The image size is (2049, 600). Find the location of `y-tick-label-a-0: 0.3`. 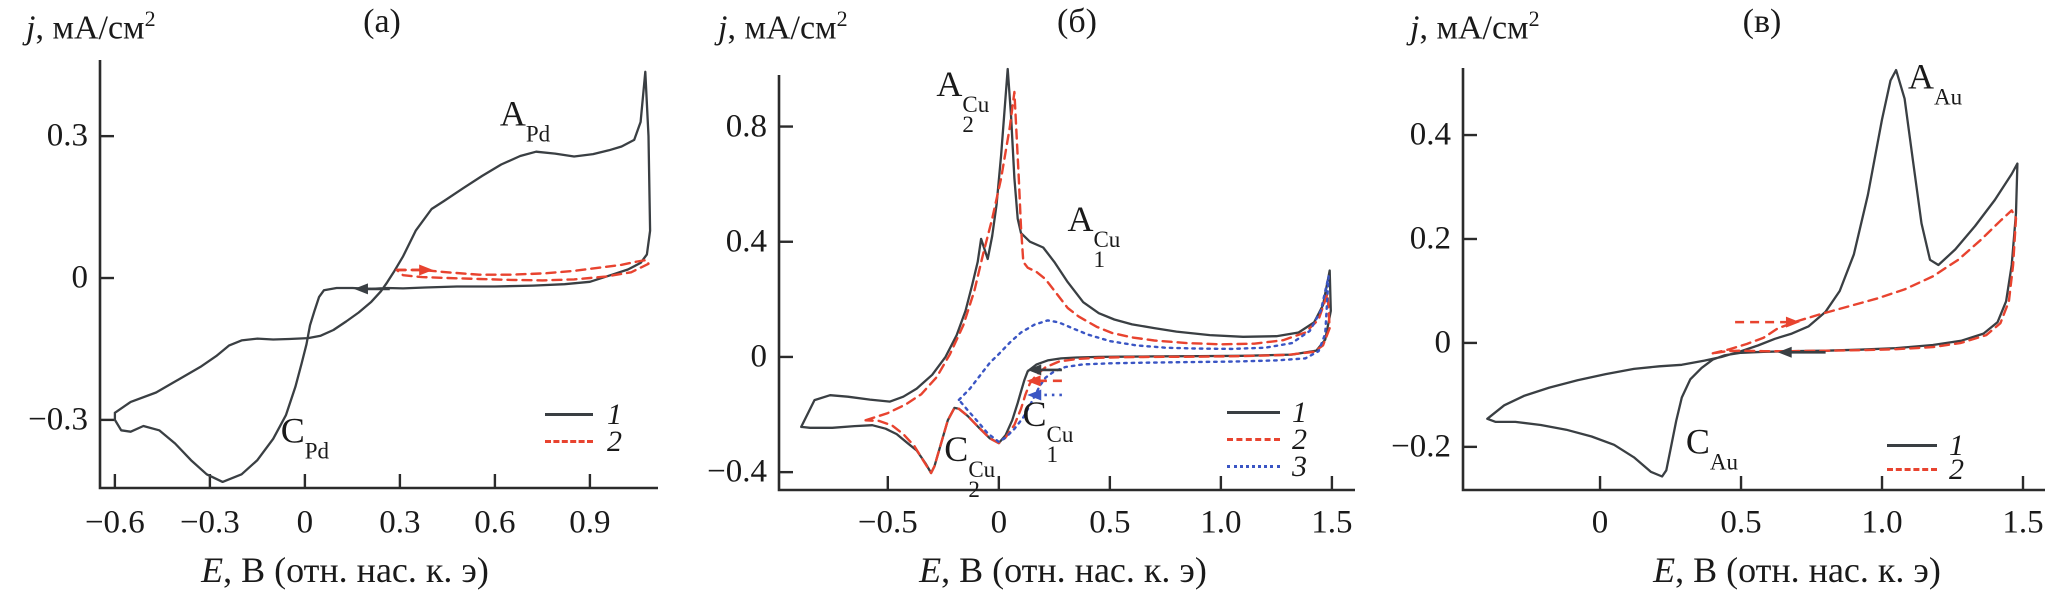

y-tick-label-a-0: 0.3 is located at coordinates (67, 135).